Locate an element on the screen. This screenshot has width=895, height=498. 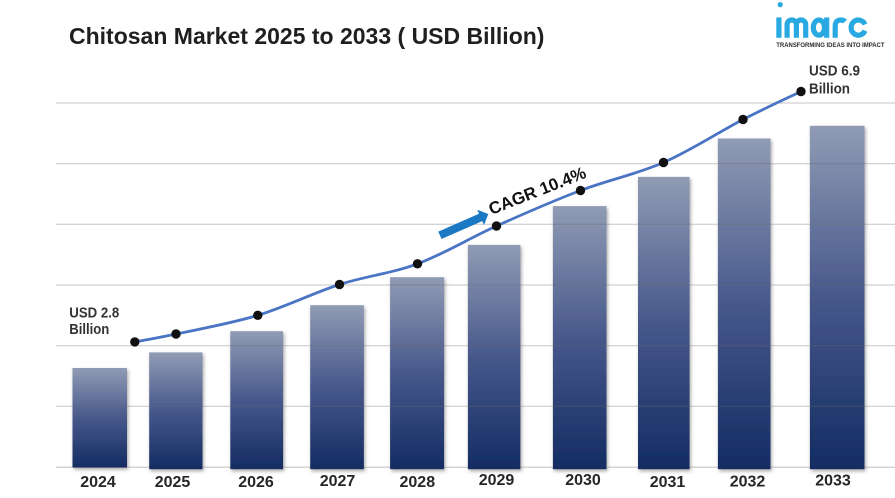
svg-text: 2031 is located at coordinates (668, 482).